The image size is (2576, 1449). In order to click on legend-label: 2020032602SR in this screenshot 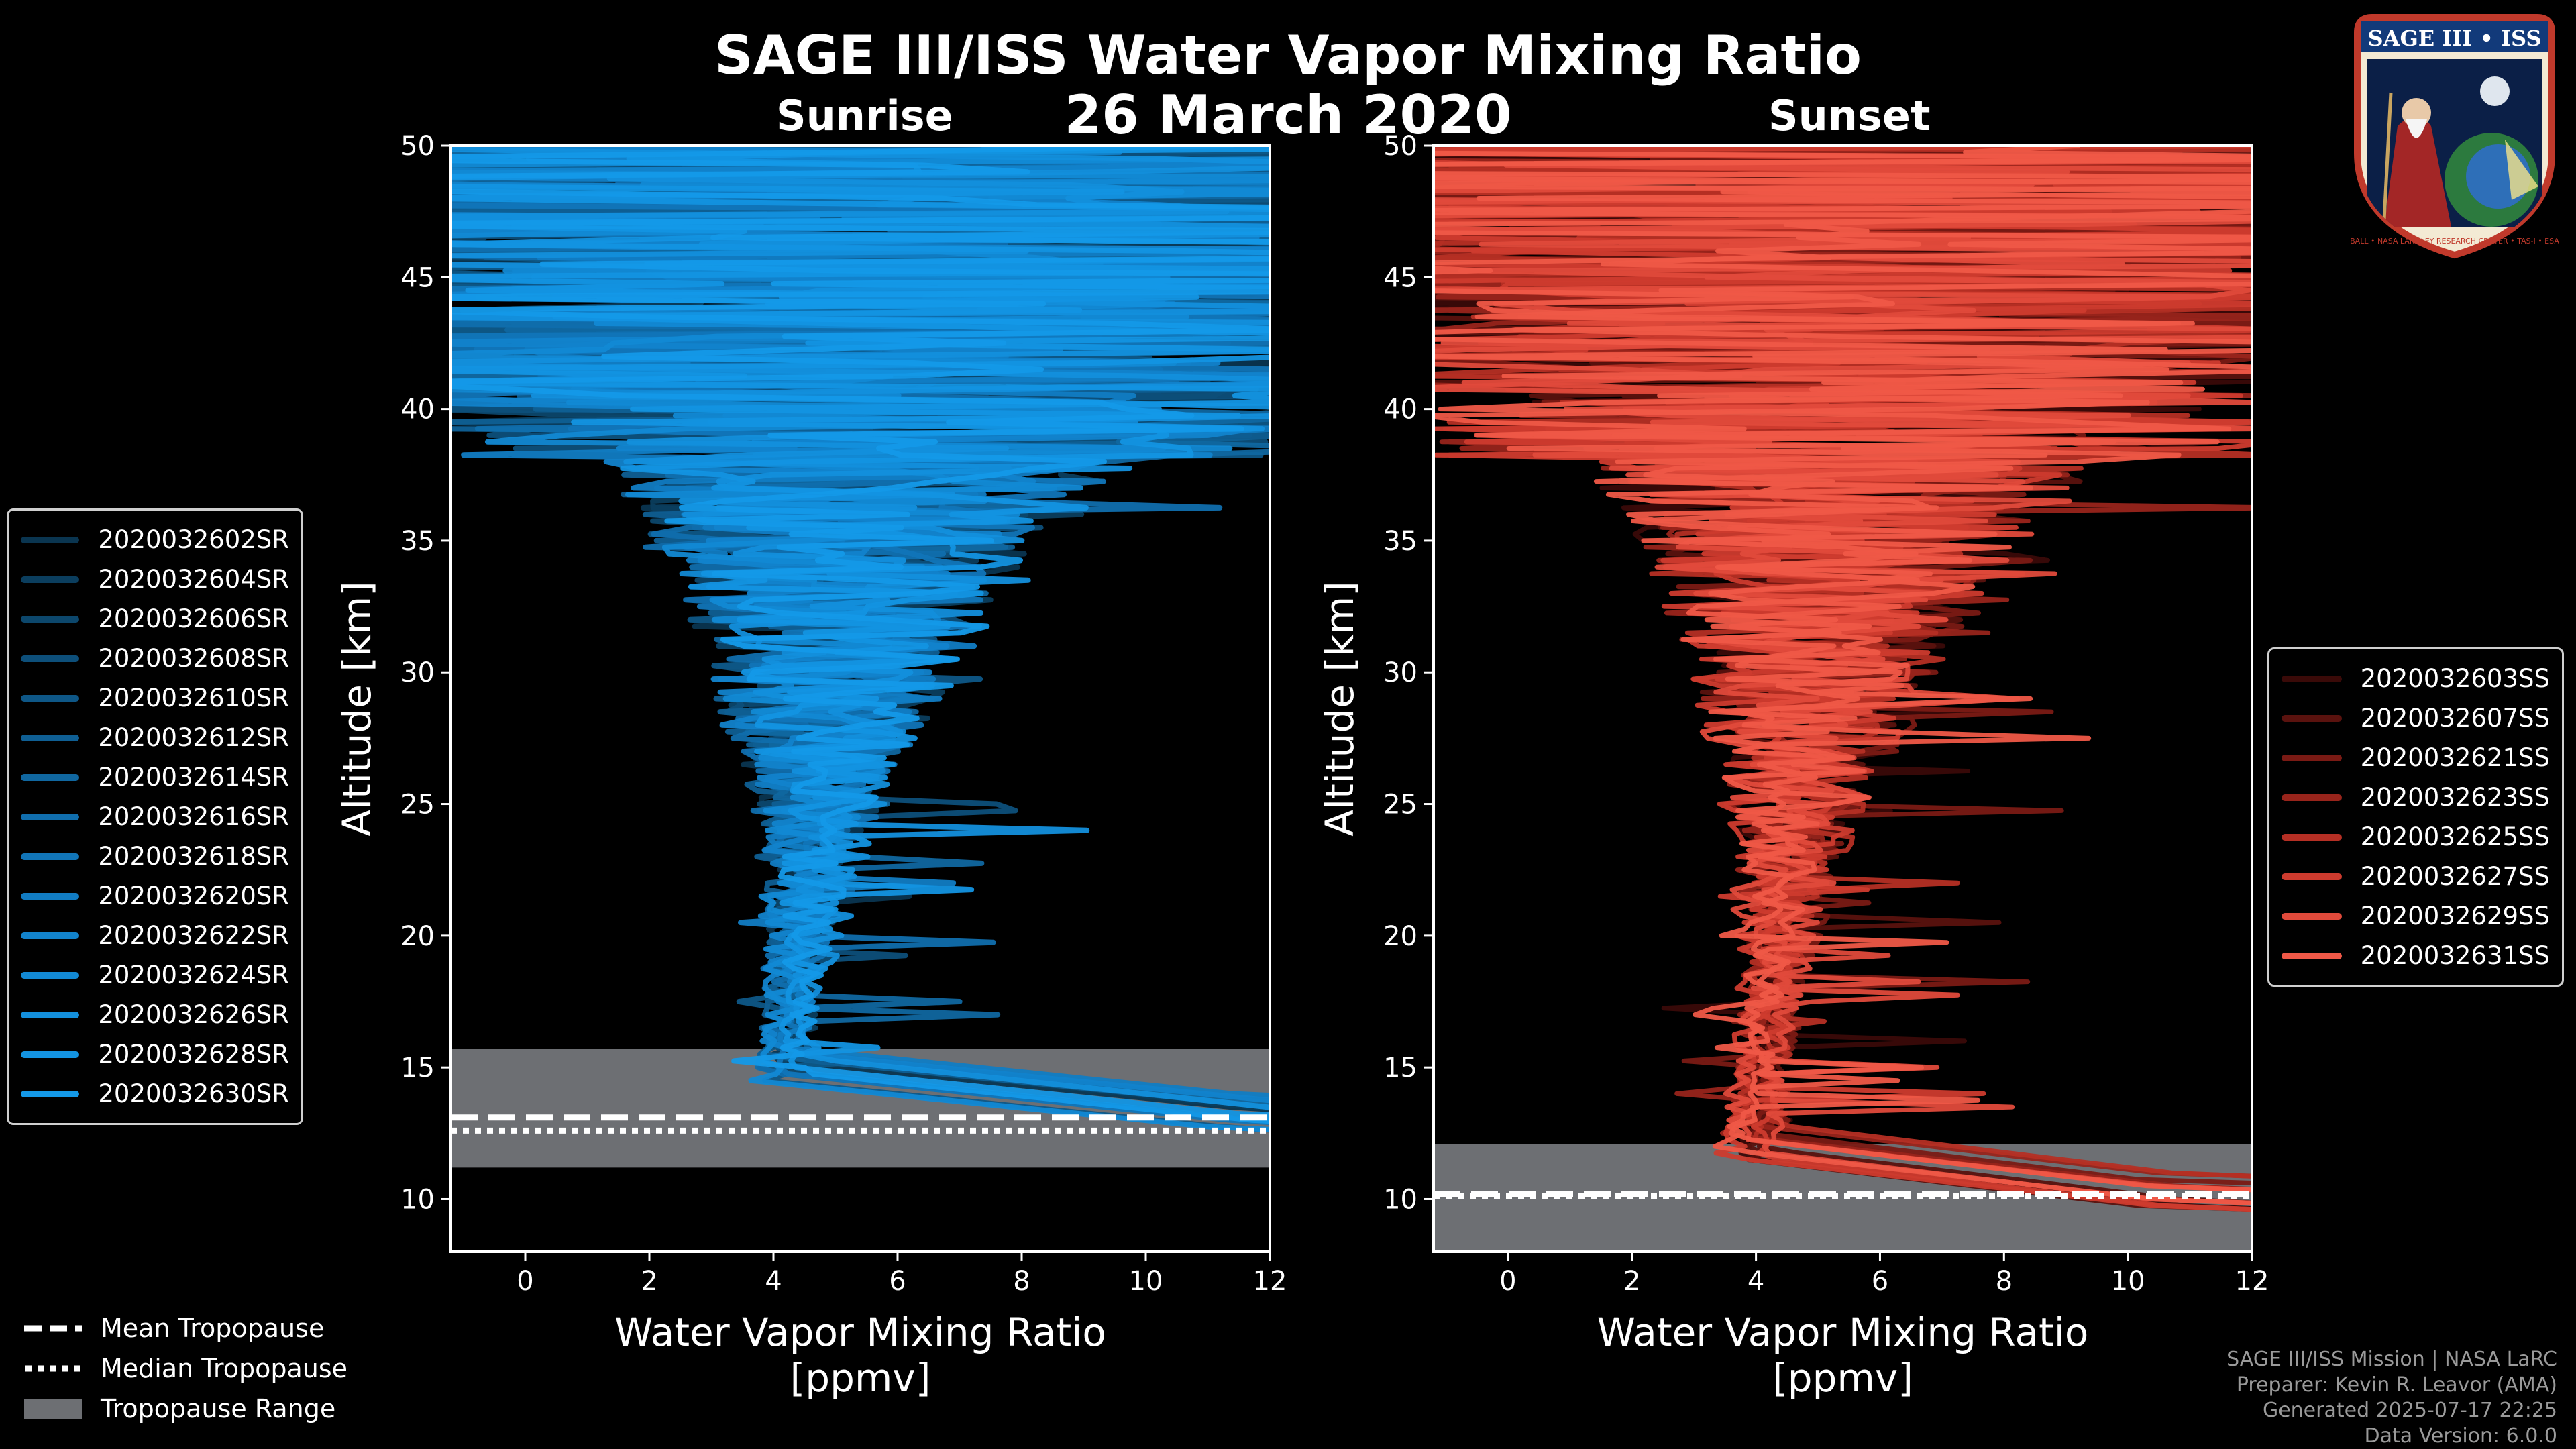, I will do `click(193, 539)`.